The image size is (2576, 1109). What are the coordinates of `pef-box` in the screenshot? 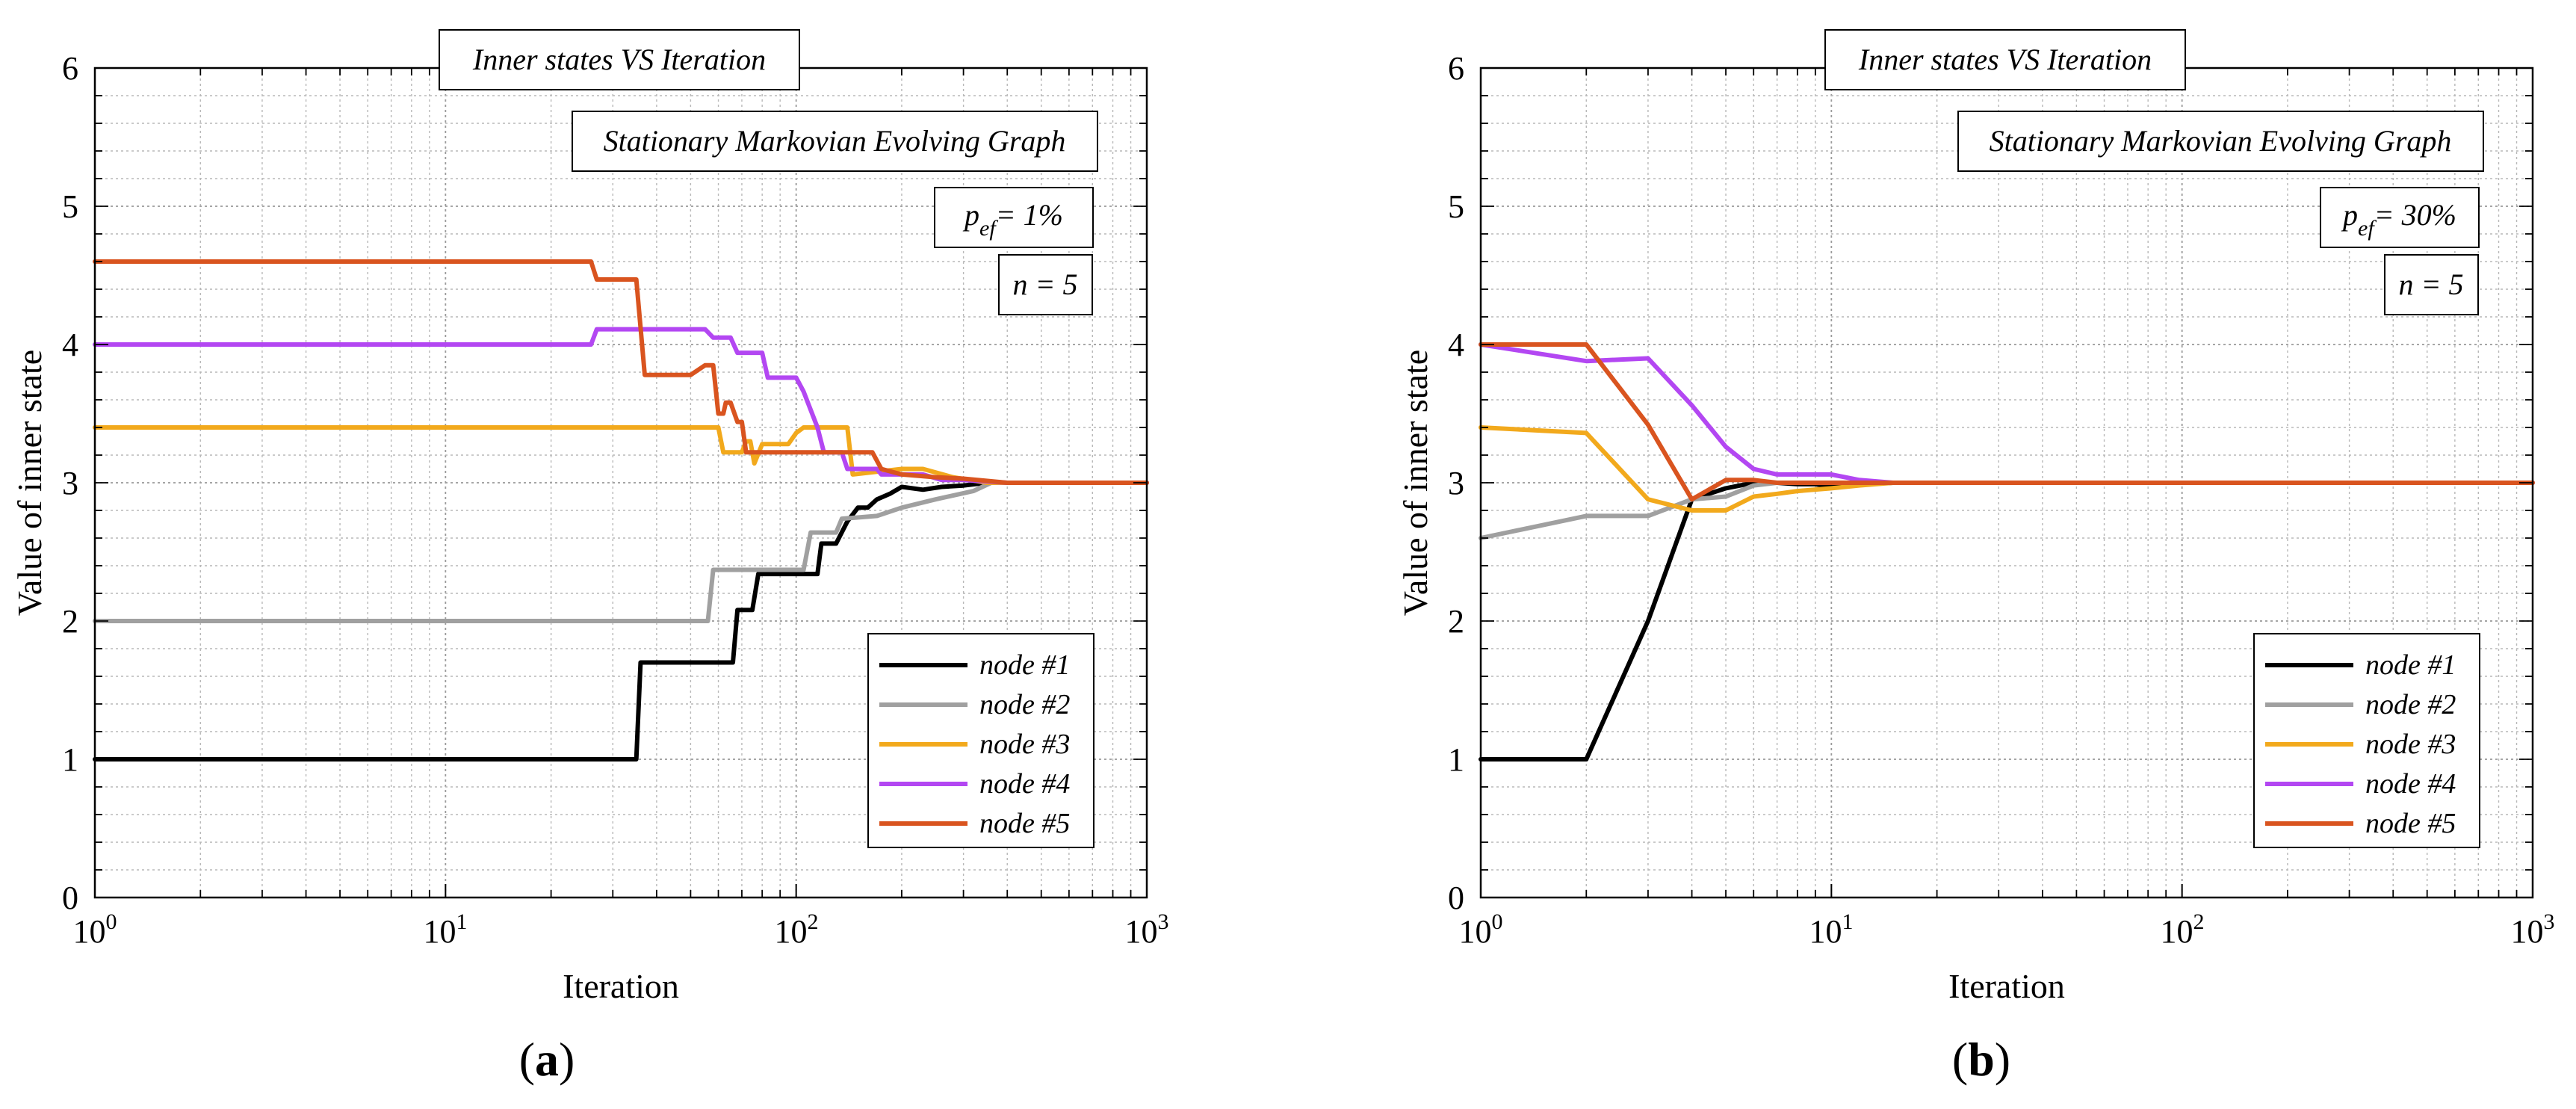 It's located at (2400, 217).